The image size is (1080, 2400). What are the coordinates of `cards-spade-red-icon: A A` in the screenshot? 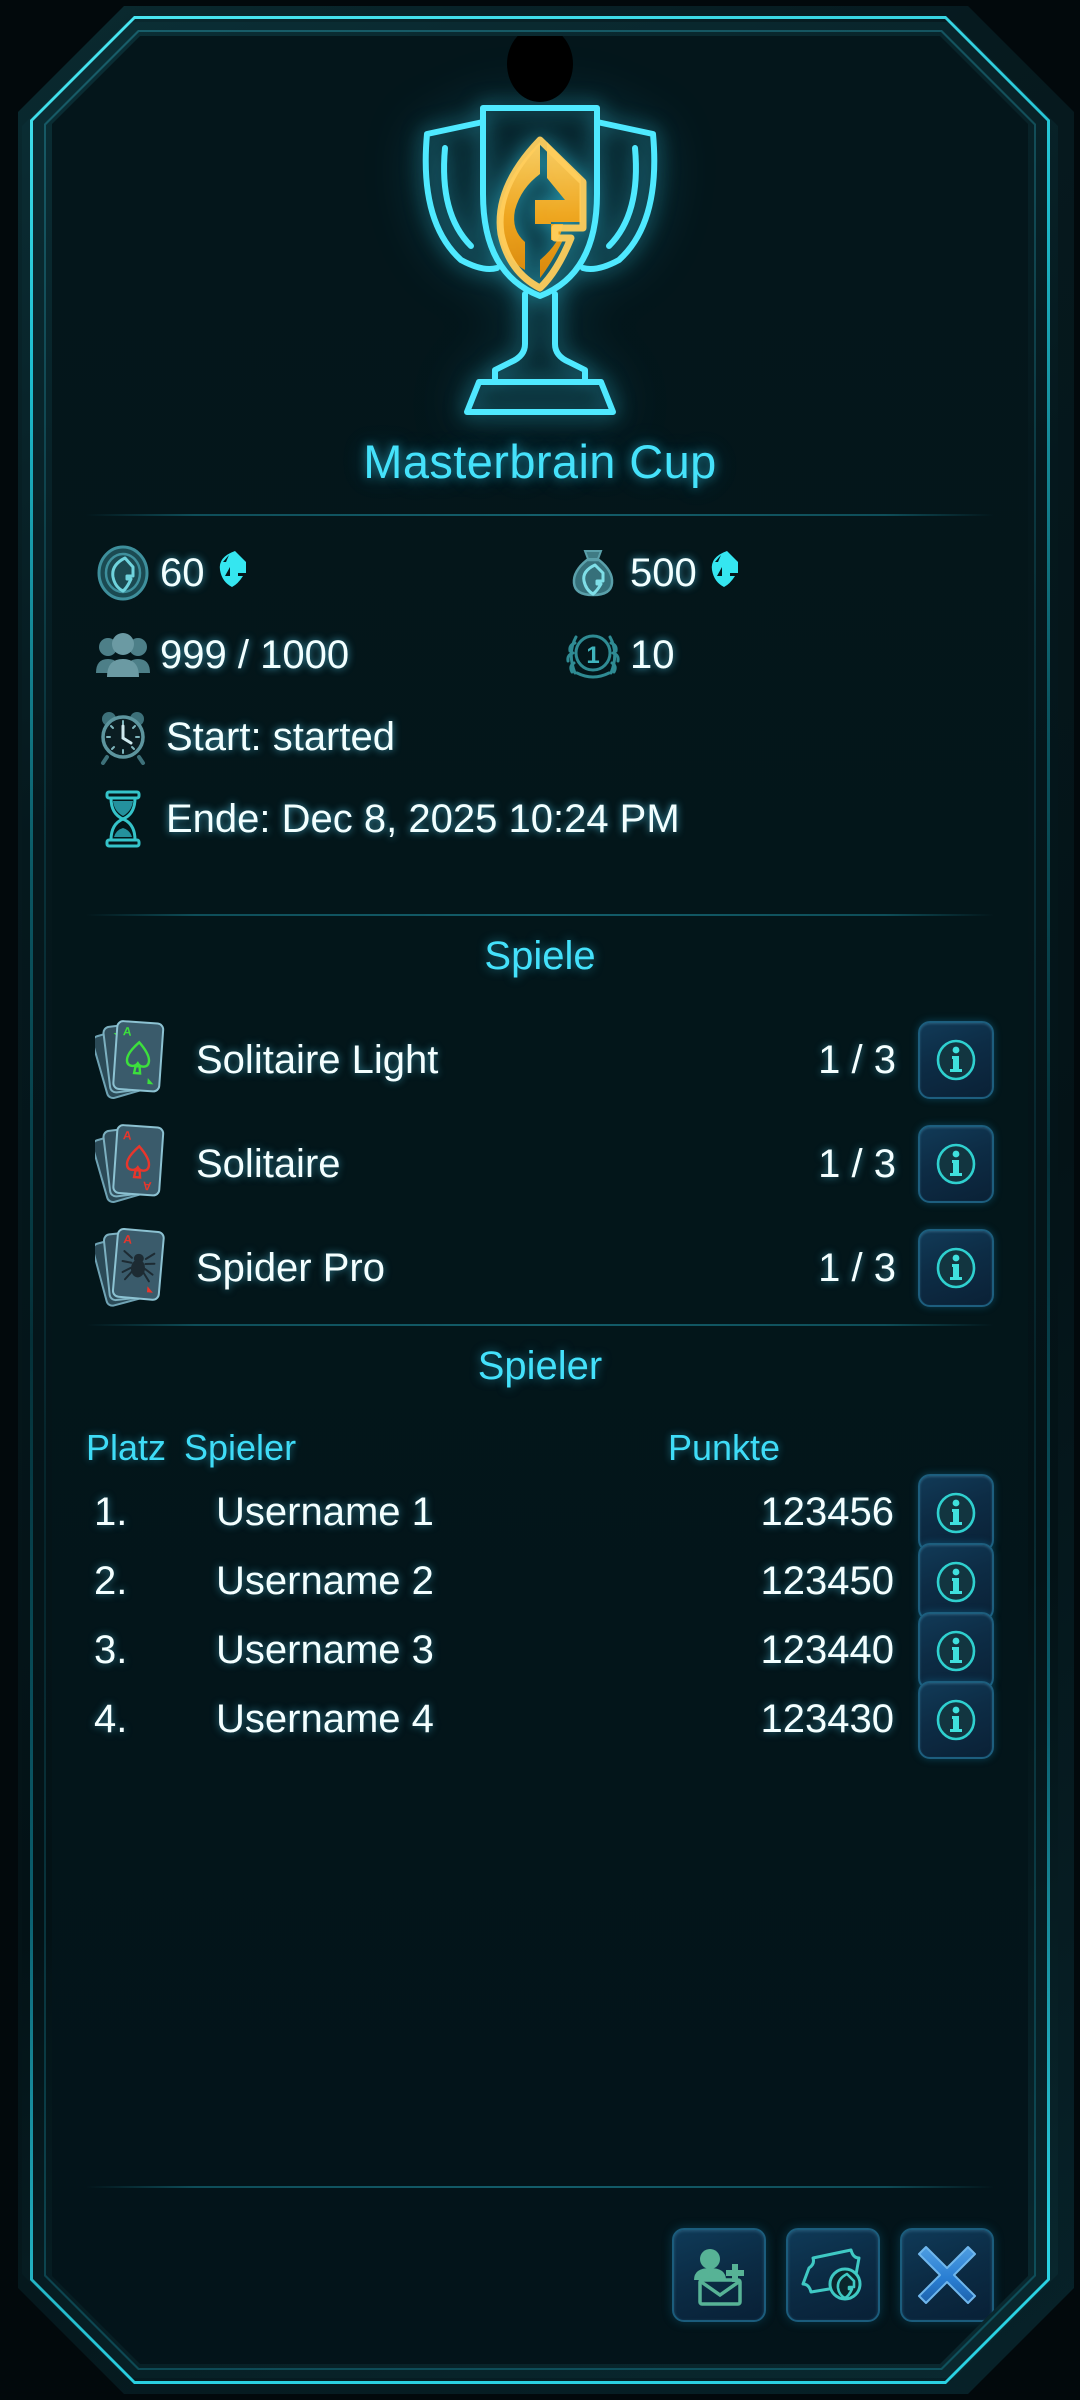 It's located at (134, 1164).